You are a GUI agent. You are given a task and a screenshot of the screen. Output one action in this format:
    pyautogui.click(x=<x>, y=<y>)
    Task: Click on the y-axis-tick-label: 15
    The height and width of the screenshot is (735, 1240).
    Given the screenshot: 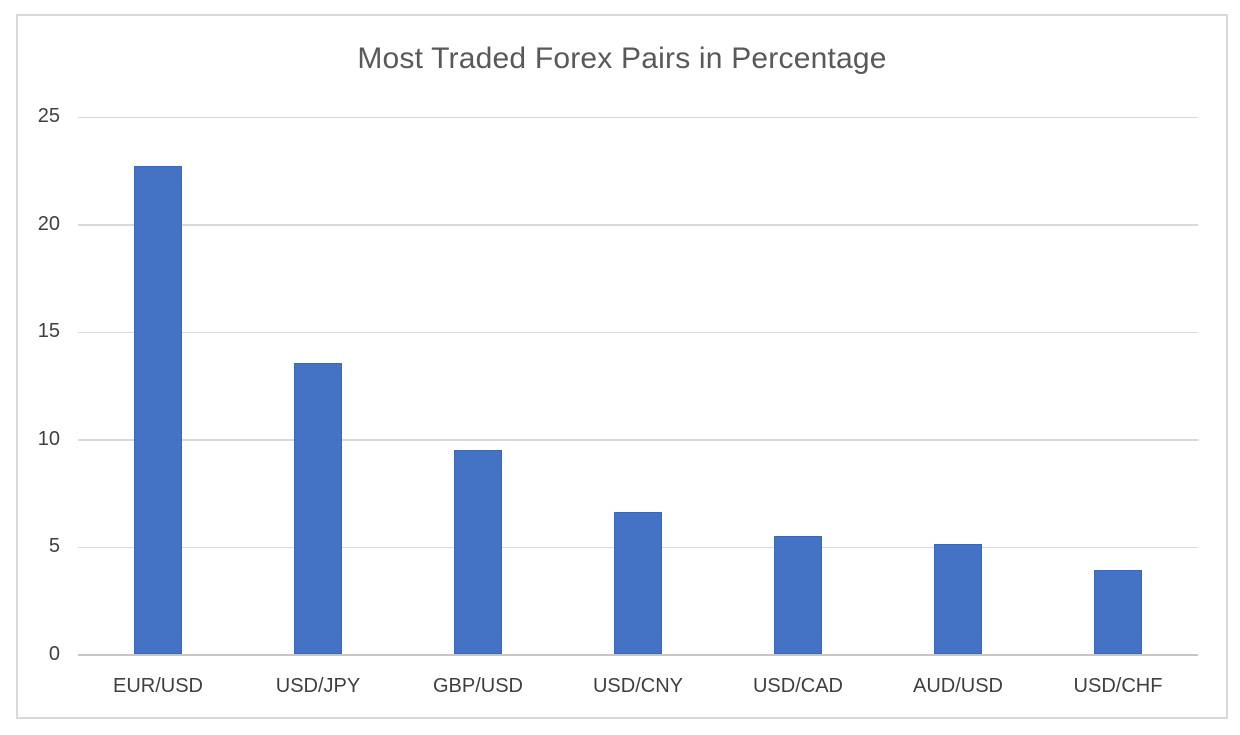 What is the action you would take?
    pyautogui.click(x=48, y=331)
    